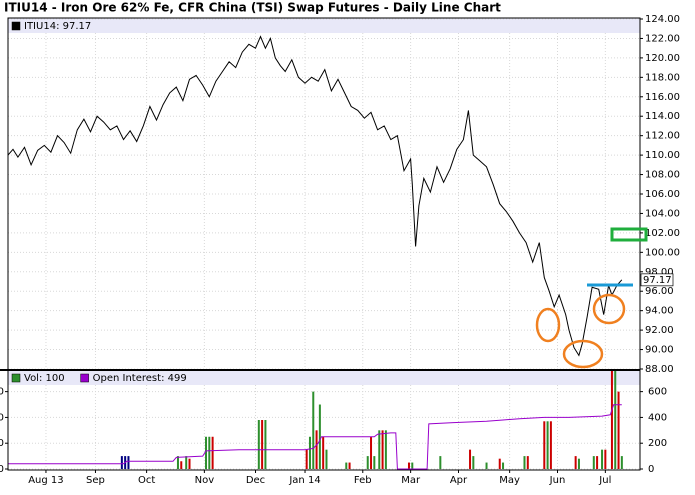  I want to click on y-tick-label: 98.00, so click(659, 272).